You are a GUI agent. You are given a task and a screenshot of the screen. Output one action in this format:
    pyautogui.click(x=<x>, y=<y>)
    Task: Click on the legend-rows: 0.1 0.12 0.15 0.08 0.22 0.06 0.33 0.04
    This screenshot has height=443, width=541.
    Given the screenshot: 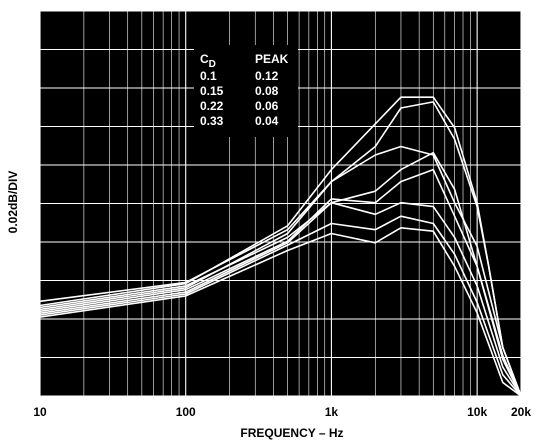 What is the action you would take?
    pyautogui.click(x=239, y=98)
    